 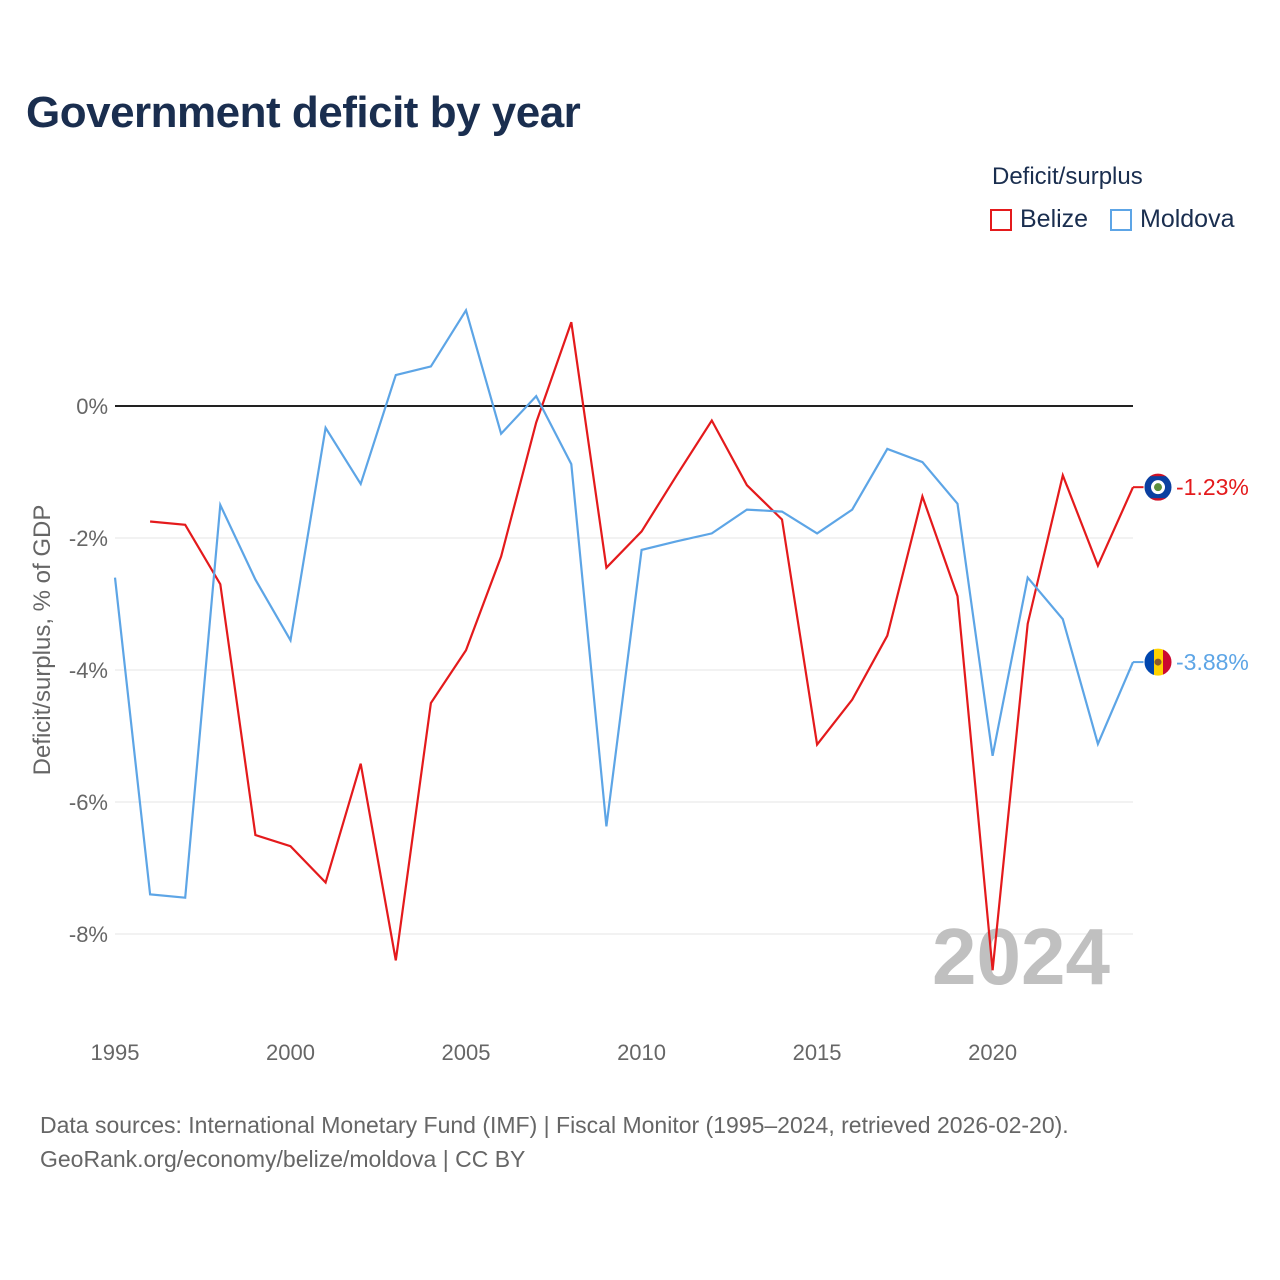 What do you see at coordinates (1212, 487) in the screenshot?
I see `end-label-belize: -1.23%` at bounding box center [1212, 487].